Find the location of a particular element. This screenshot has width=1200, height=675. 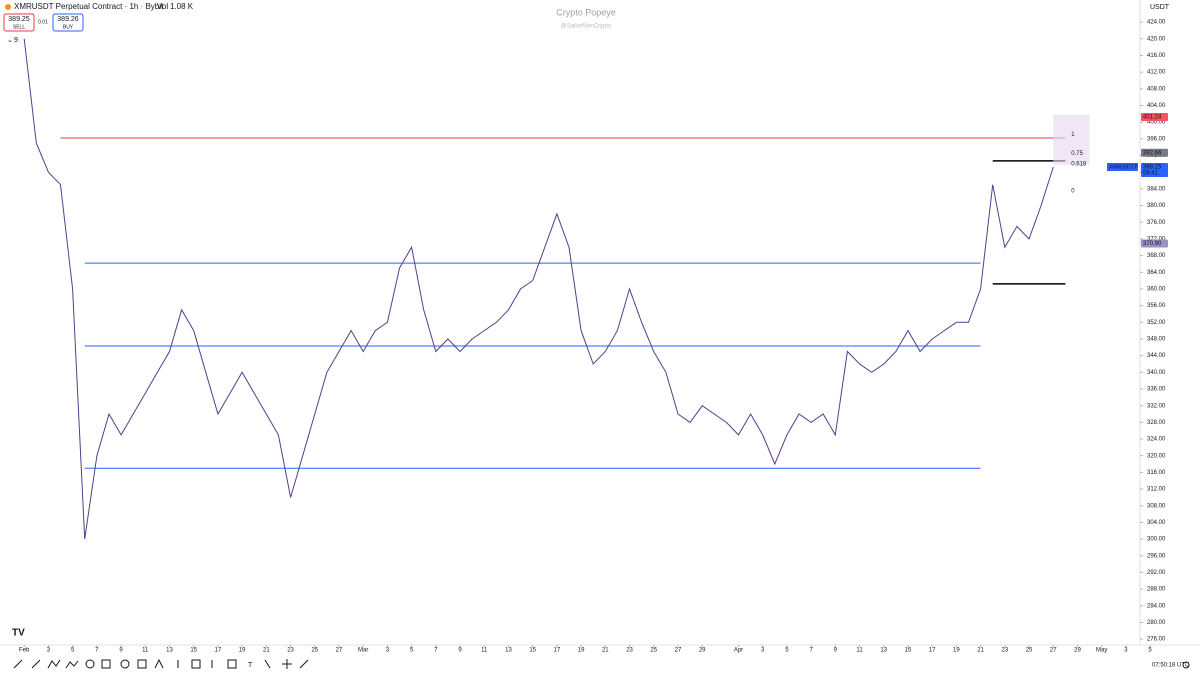

y-tick-label: 400.00 is located at coordinates (1156, 123).